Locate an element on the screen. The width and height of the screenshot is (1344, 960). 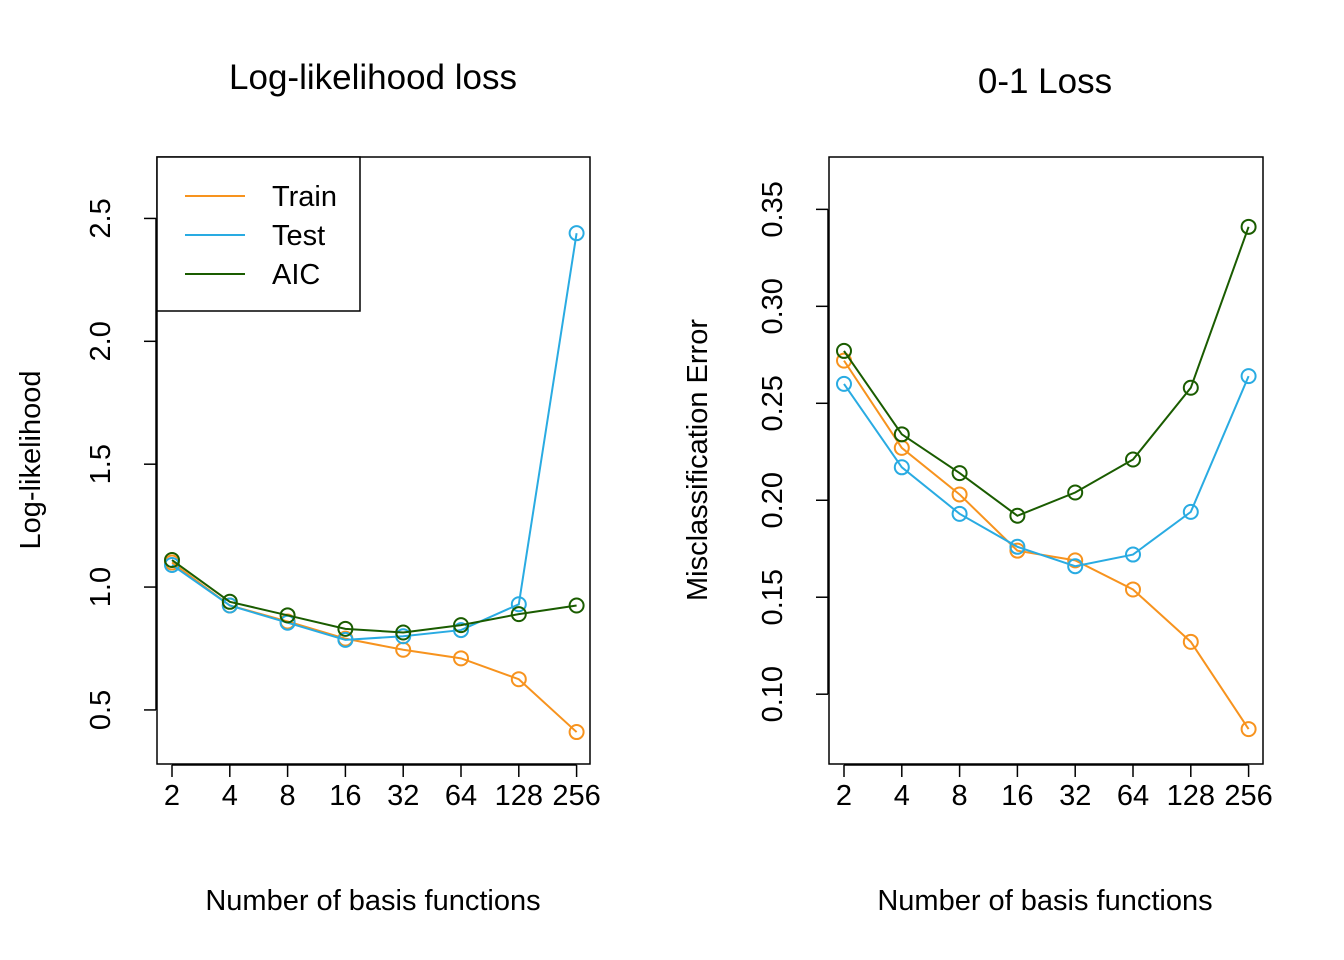
y-tick-label: 0.20 is located at coordinates (773, 500).